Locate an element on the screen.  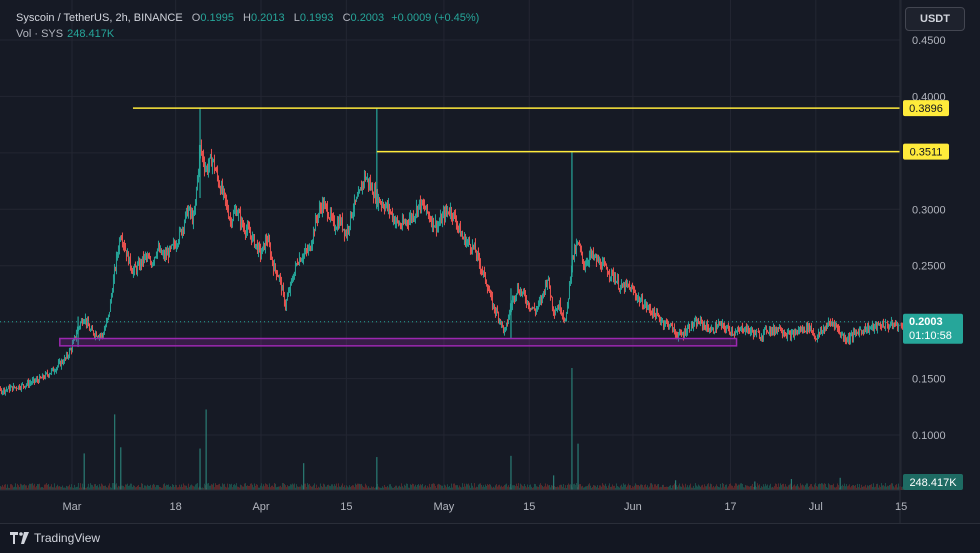
volume-value: 248.417K is located at coordinates (91, 34).